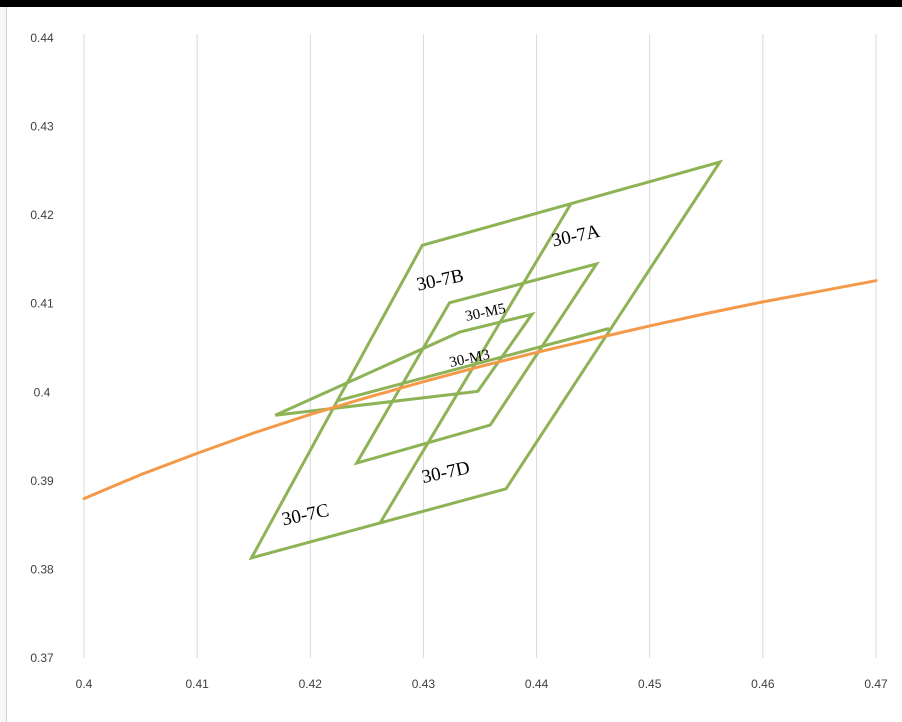 The height and width of the screenshot is (722, 902). Describe the element at coordinates (42, 569) in the screenshot. I see `y-tick-label-1: 0.38` at that location.